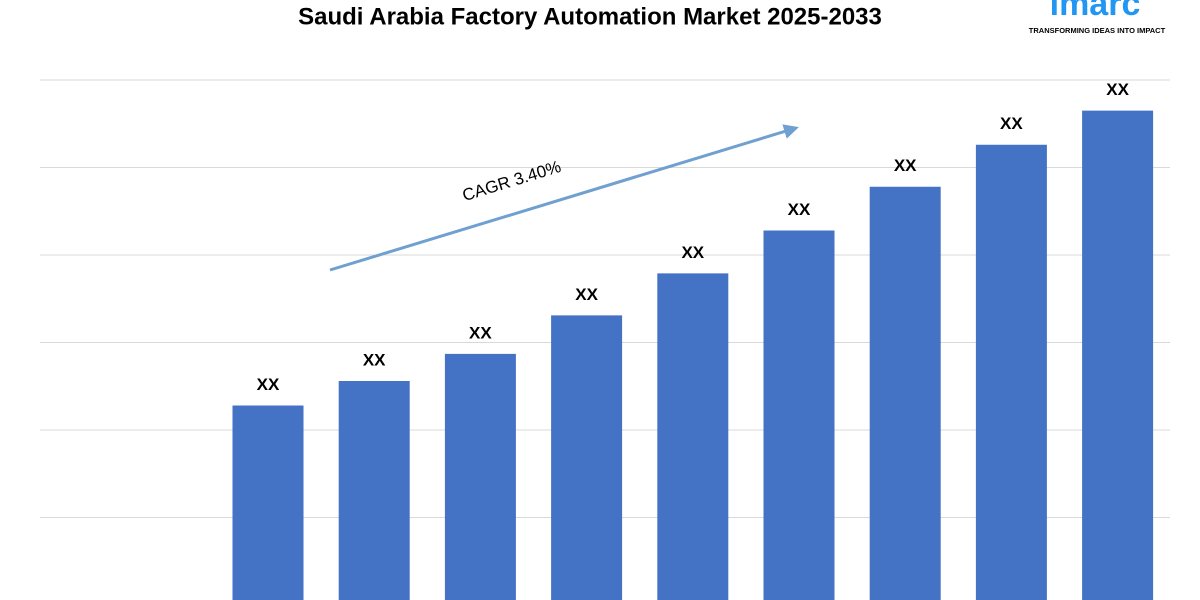 This screenshot has width=1200, height=600. I want to click on cagr-annotation: CAGR 3.40%, so click(511, 181).